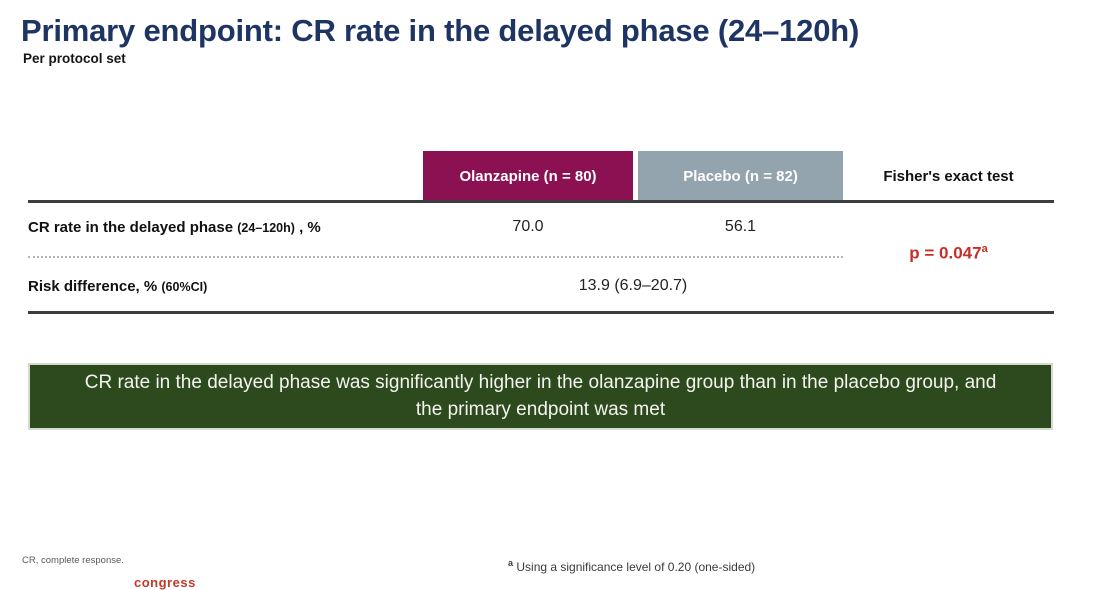 This screenshot has height=590, width=1111. Describe the element at coordinates (511, 563) in the screenshot. I see `footnote-significance-marker: a` at that location.